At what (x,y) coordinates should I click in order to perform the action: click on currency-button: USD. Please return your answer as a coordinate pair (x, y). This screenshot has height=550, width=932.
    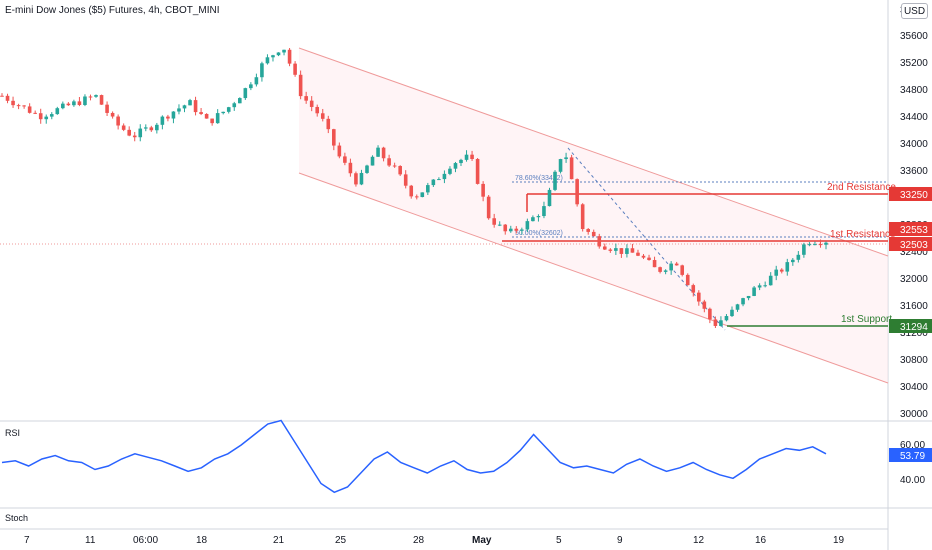
    Looking at the image, I should click on (914, 11).